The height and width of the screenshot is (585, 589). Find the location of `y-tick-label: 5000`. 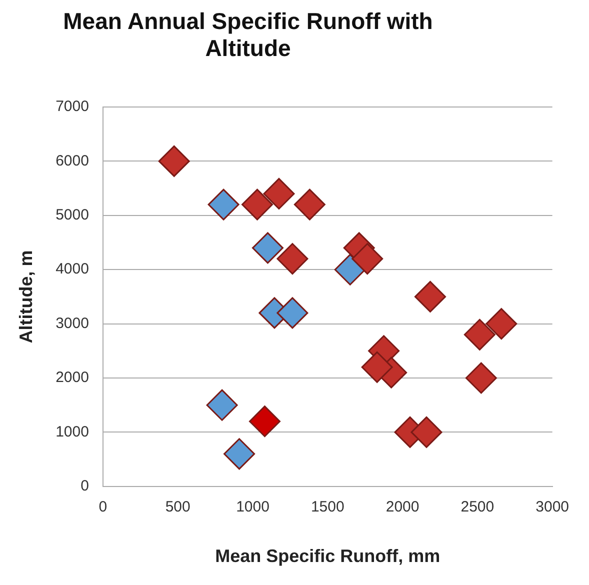

y-tick-label: 5000 is located at coordinates (72, 215).